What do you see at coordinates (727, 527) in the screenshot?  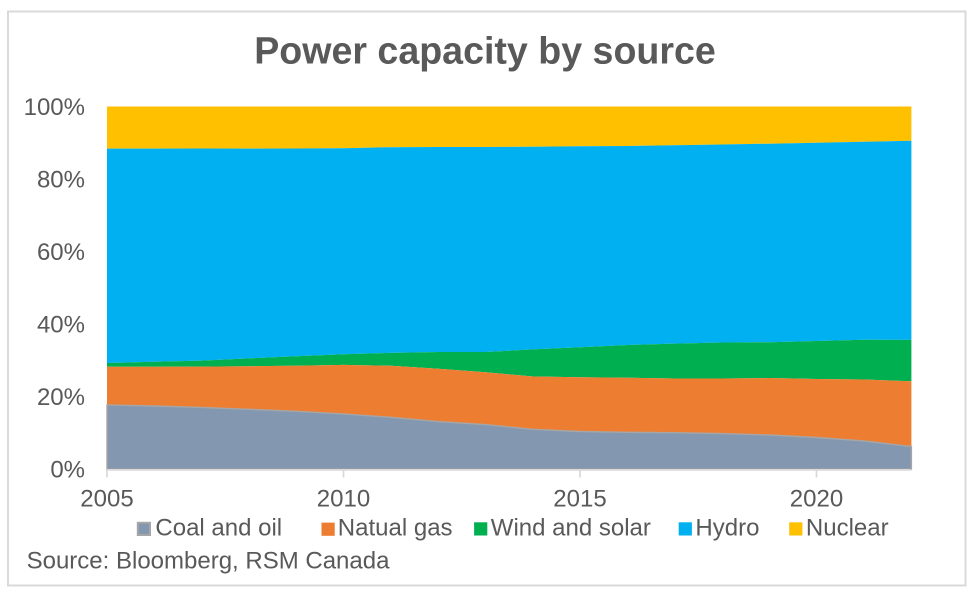 I see `svg-text: Hydro` at bounding box center [727, 527].